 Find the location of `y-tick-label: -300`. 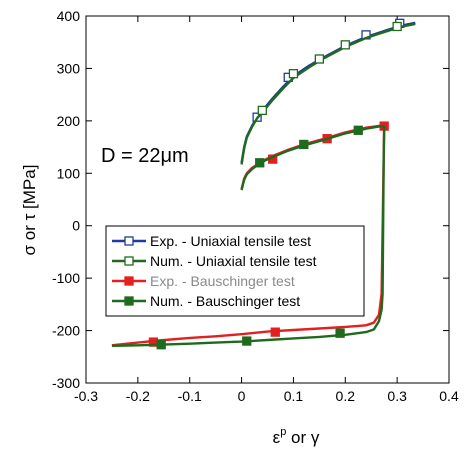

y-tick-label: -300 is located at coordinates (66, 383).